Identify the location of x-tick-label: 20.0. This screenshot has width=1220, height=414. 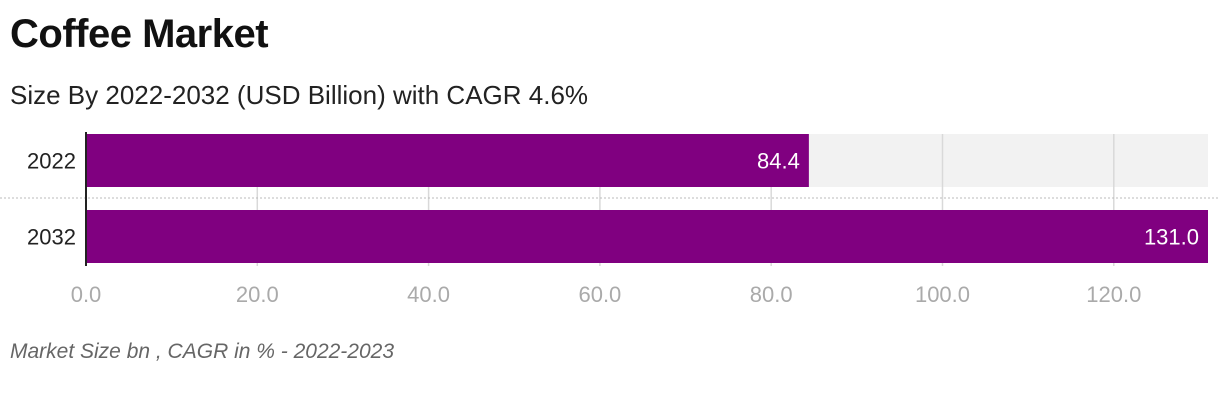
(257, 294).